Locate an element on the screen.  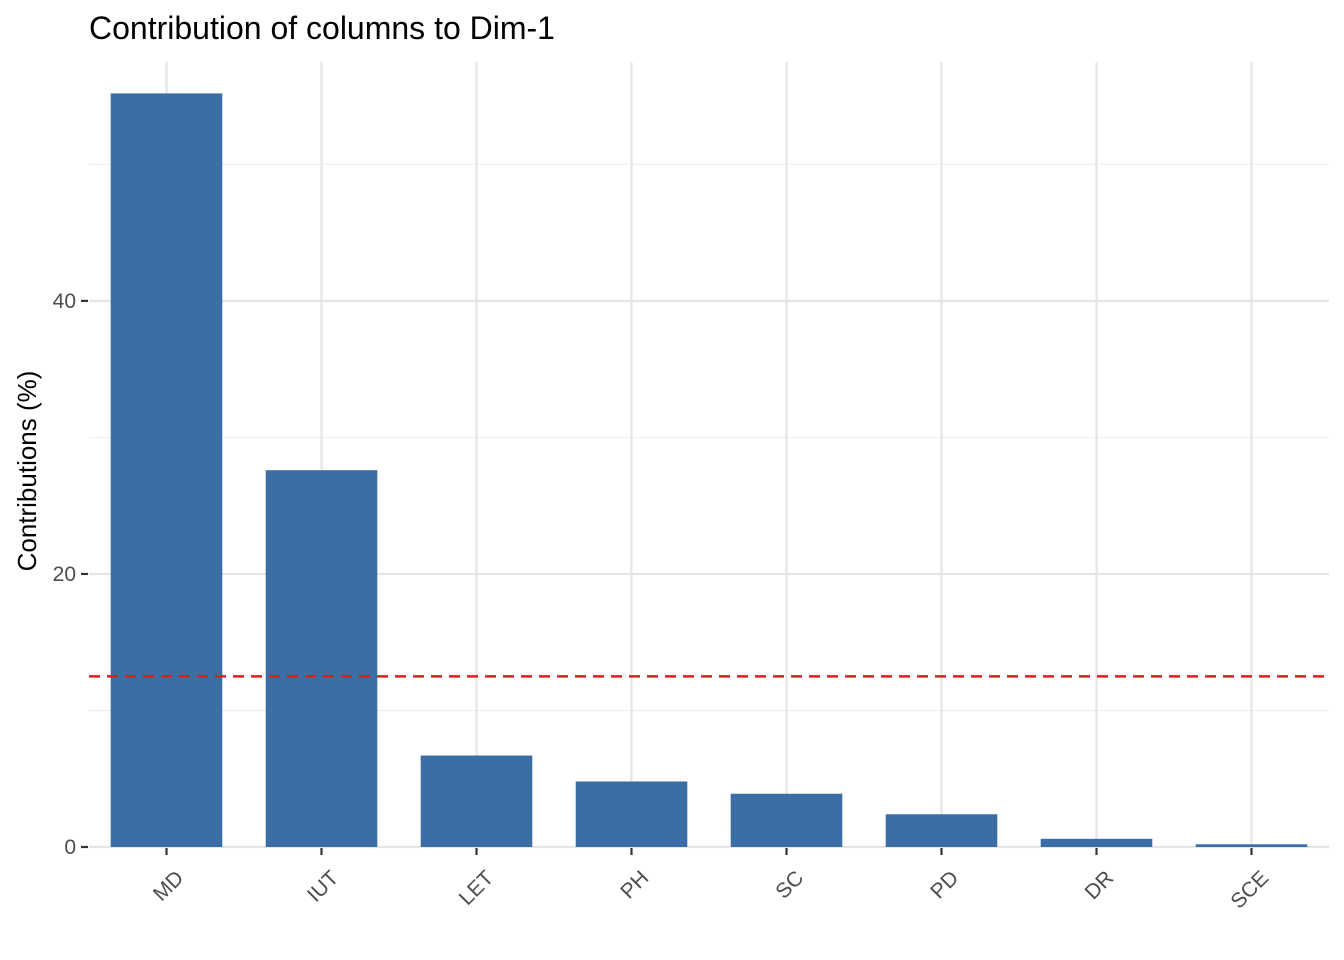
y-tick-label: 40 is located at coordinates (64, 301).